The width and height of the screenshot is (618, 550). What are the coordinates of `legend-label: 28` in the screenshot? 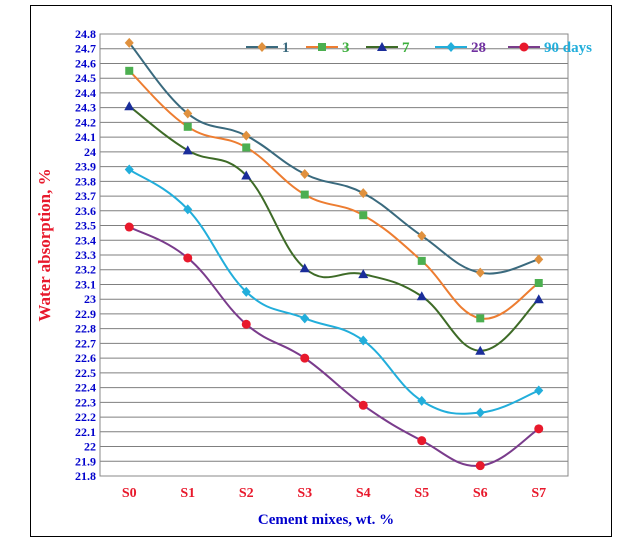 It's located at (478, 48).